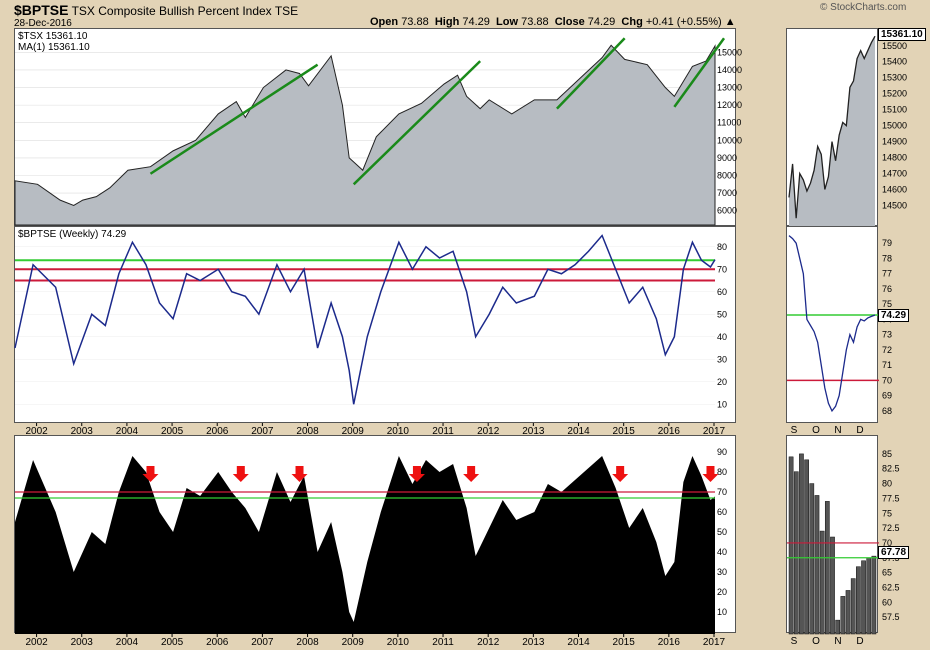 The height and width of the screenshot is (650, 930). Describe the element at coordinates (669, 431) in the screenshot. I see `x-tick-label: 2016` at that location.